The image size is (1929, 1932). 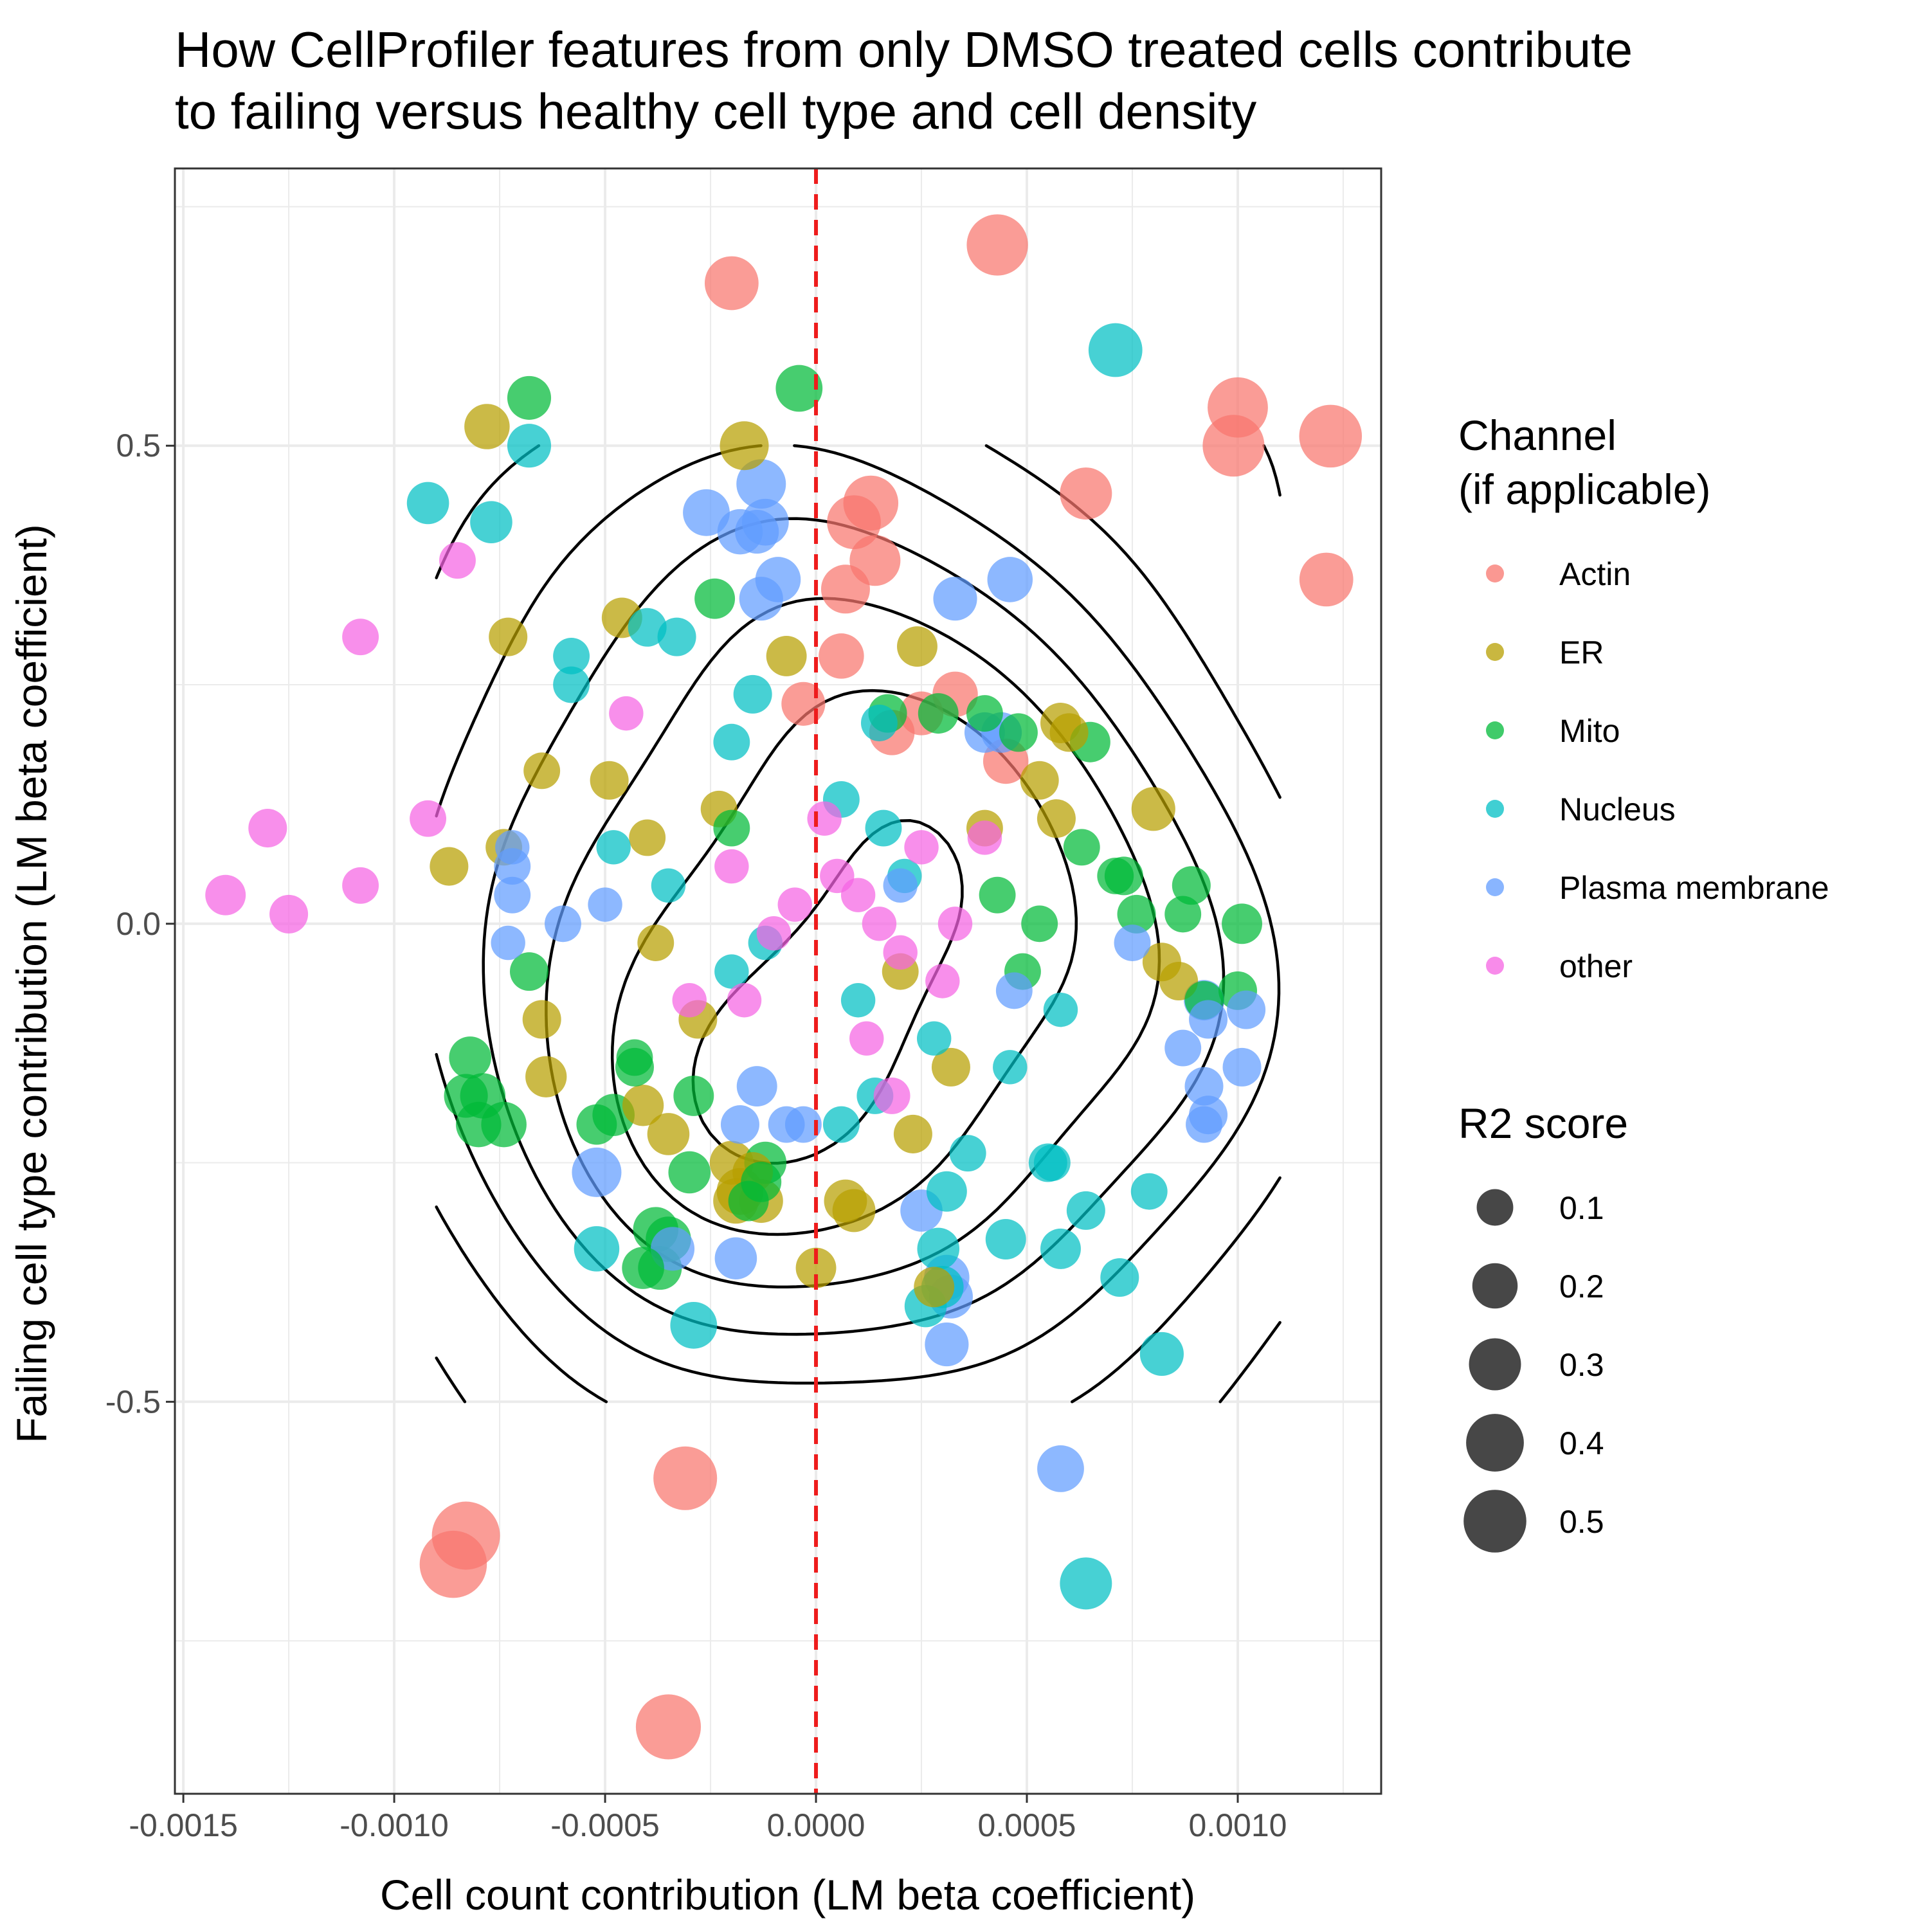 I want to click on legend-channel-title-line-1: Channel, so click(x=1537, y=435).